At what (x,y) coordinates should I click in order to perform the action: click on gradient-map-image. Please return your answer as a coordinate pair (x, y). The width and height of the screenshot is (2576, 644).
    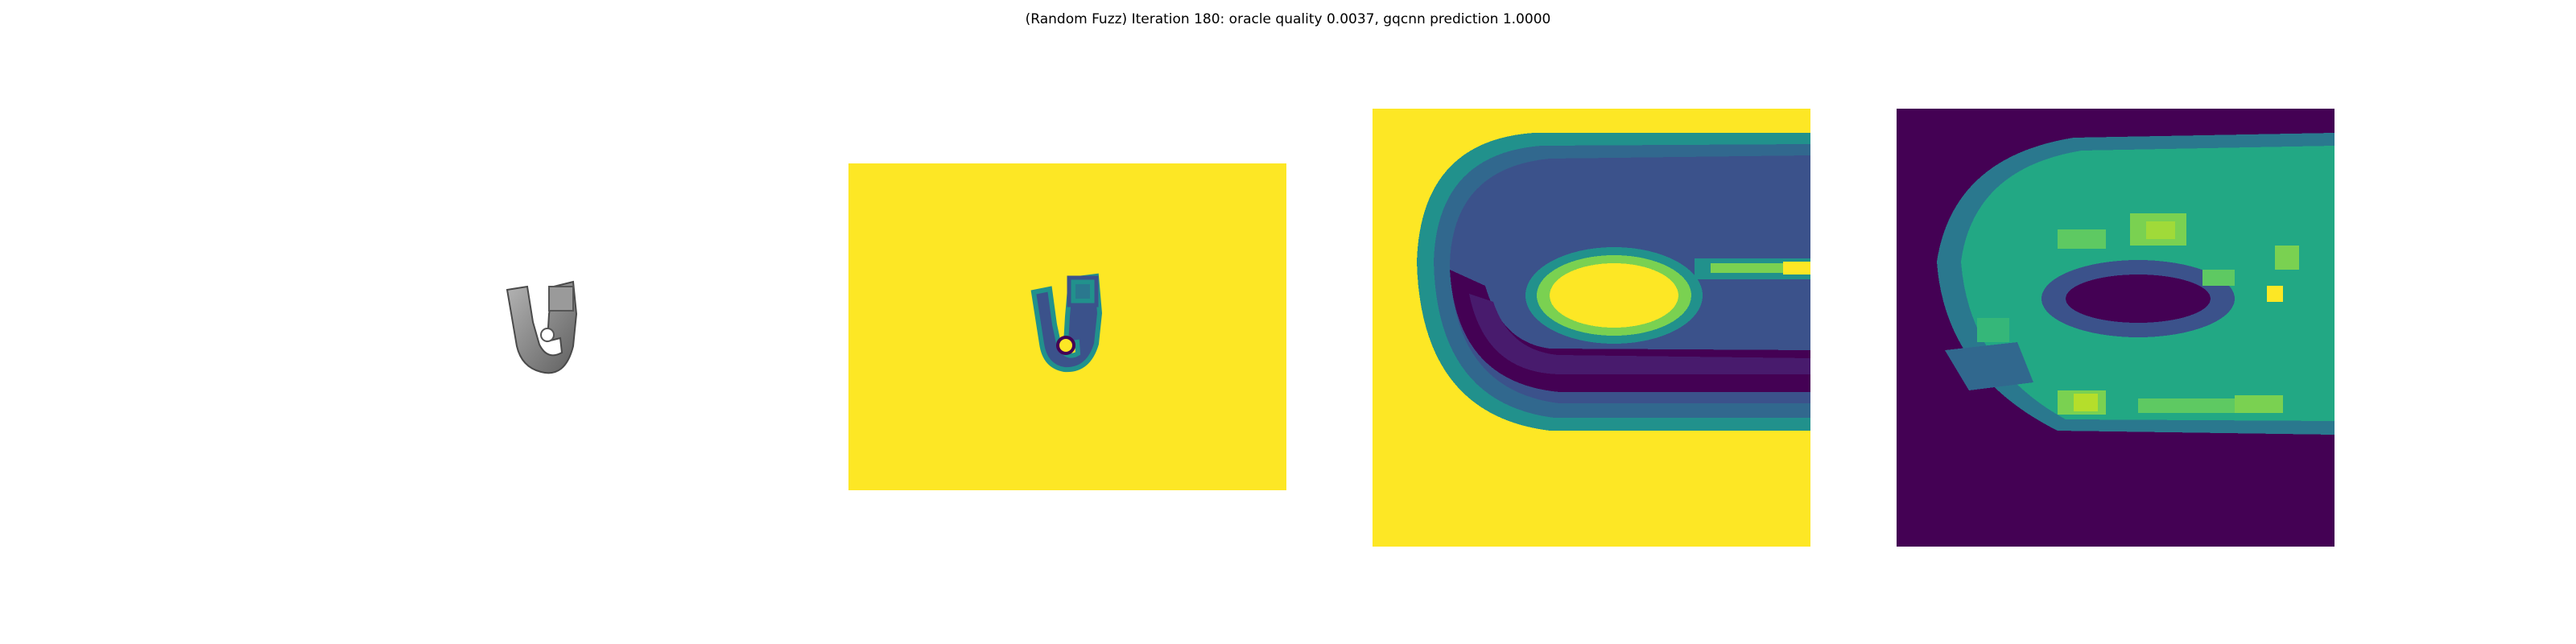
    Looking at the image, I should click on (2115, 328).